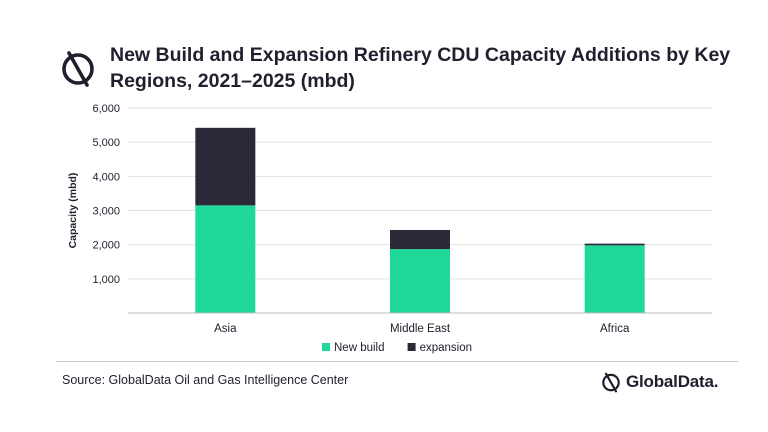 The width and height of the screenshot is (768, 432). What do you see at coordinates (672, 381) in the screenshot?
I see `brand-name: GlobalData.` at bounding box center [672, 381].